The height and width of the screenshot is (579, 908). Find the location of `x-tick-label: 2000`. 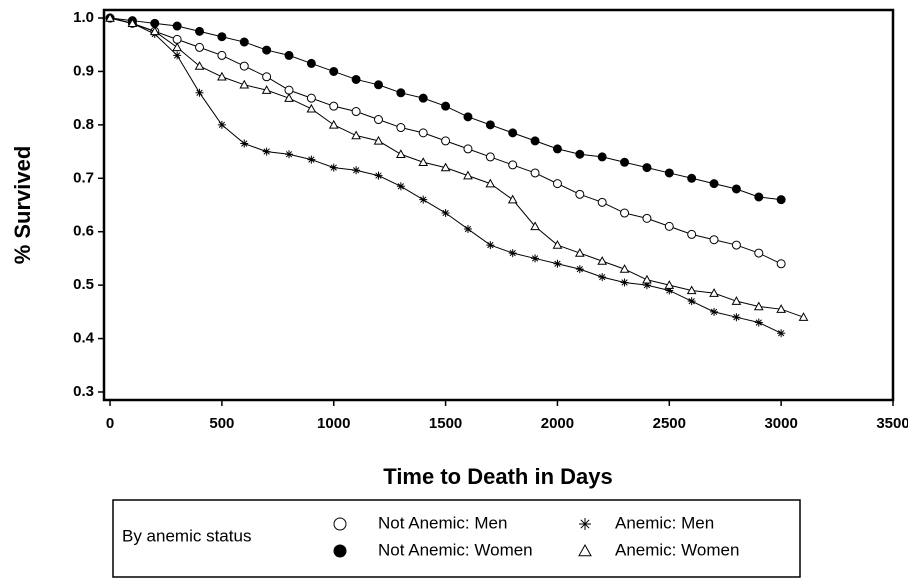

x-tick-label: 2000 is located at coordinates (557, 423).